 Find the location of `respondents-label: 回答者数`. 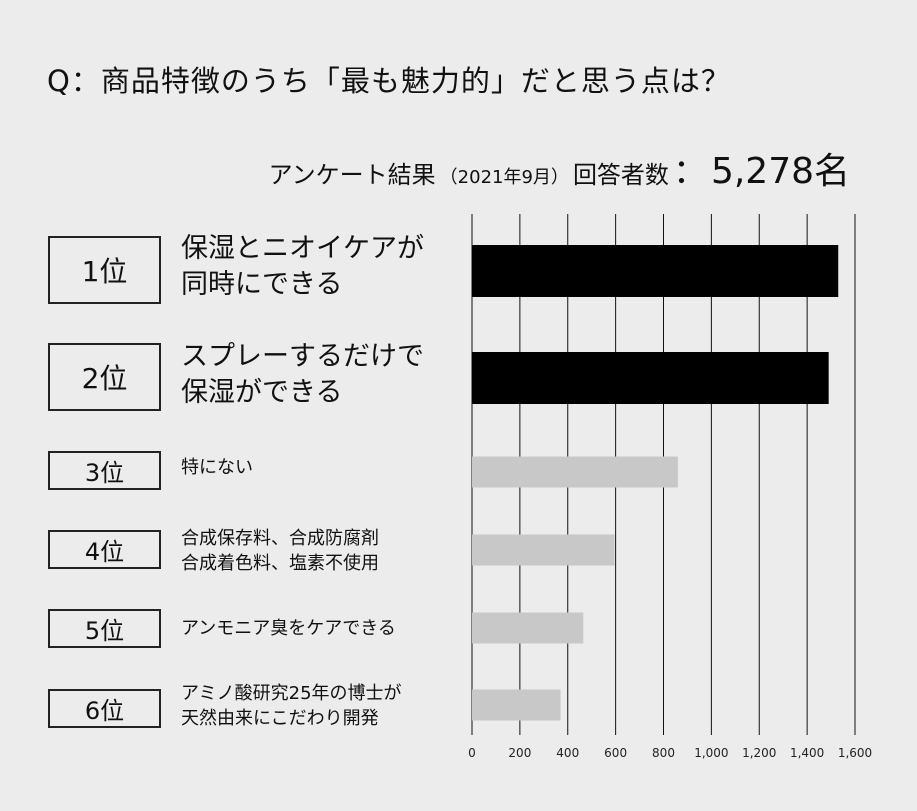

respondents-label: 回答者数 is located at coordinates (620, 175).